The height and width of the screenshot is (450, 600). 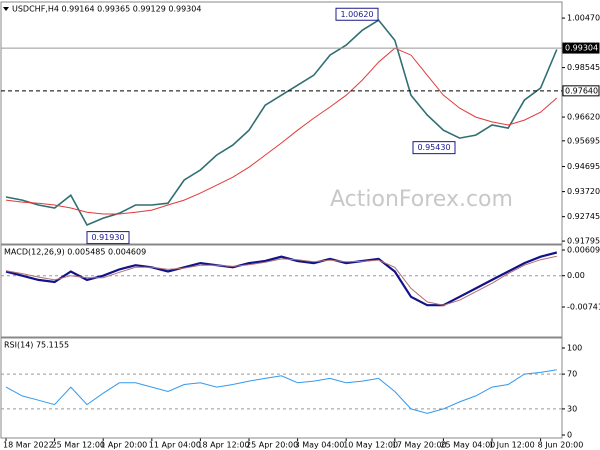 I want to click on x-tick-label: 17 May 20:00, so click(x=419, y=445).